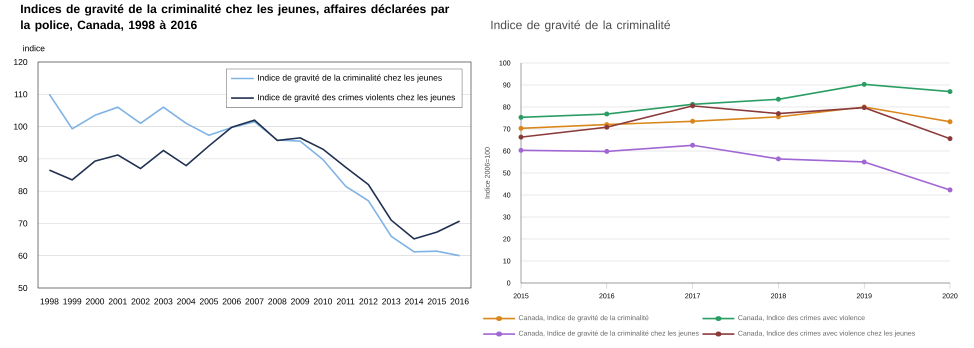 The image size is (974, 348). Describe the element at coordinates (23, 255) in the screenshot. I see `y-tick-label: 60` at that location.